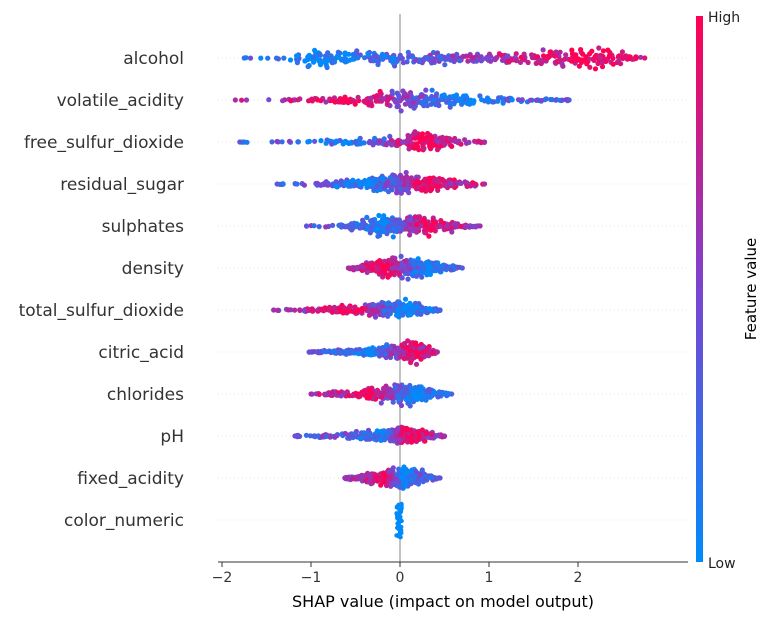 This screenshot has width=770, height=620. What do you see at coordinates (400, 578) in the screenshot?
I see `x-tick-label: 0` at bounding box center [400, 578].